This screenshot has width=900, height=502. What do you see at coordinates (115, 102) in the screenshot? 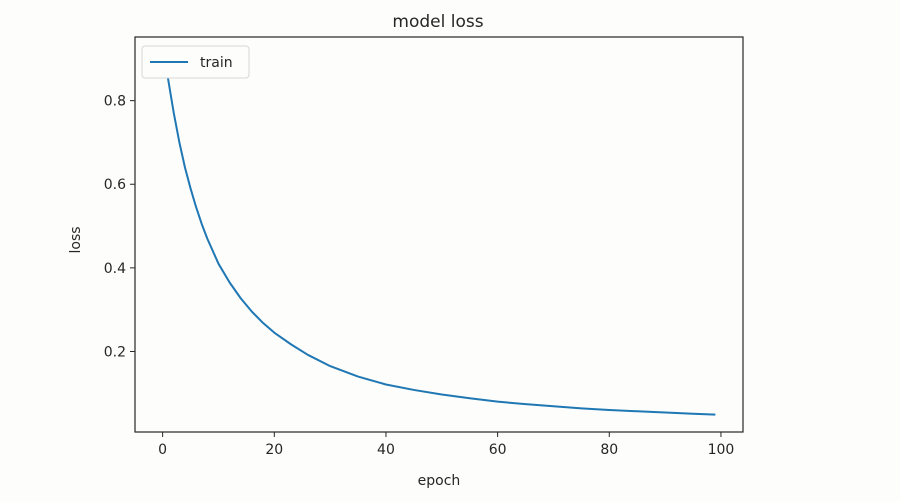
I see `y-tick-label: 0.8` at bounding box center [115, 102].